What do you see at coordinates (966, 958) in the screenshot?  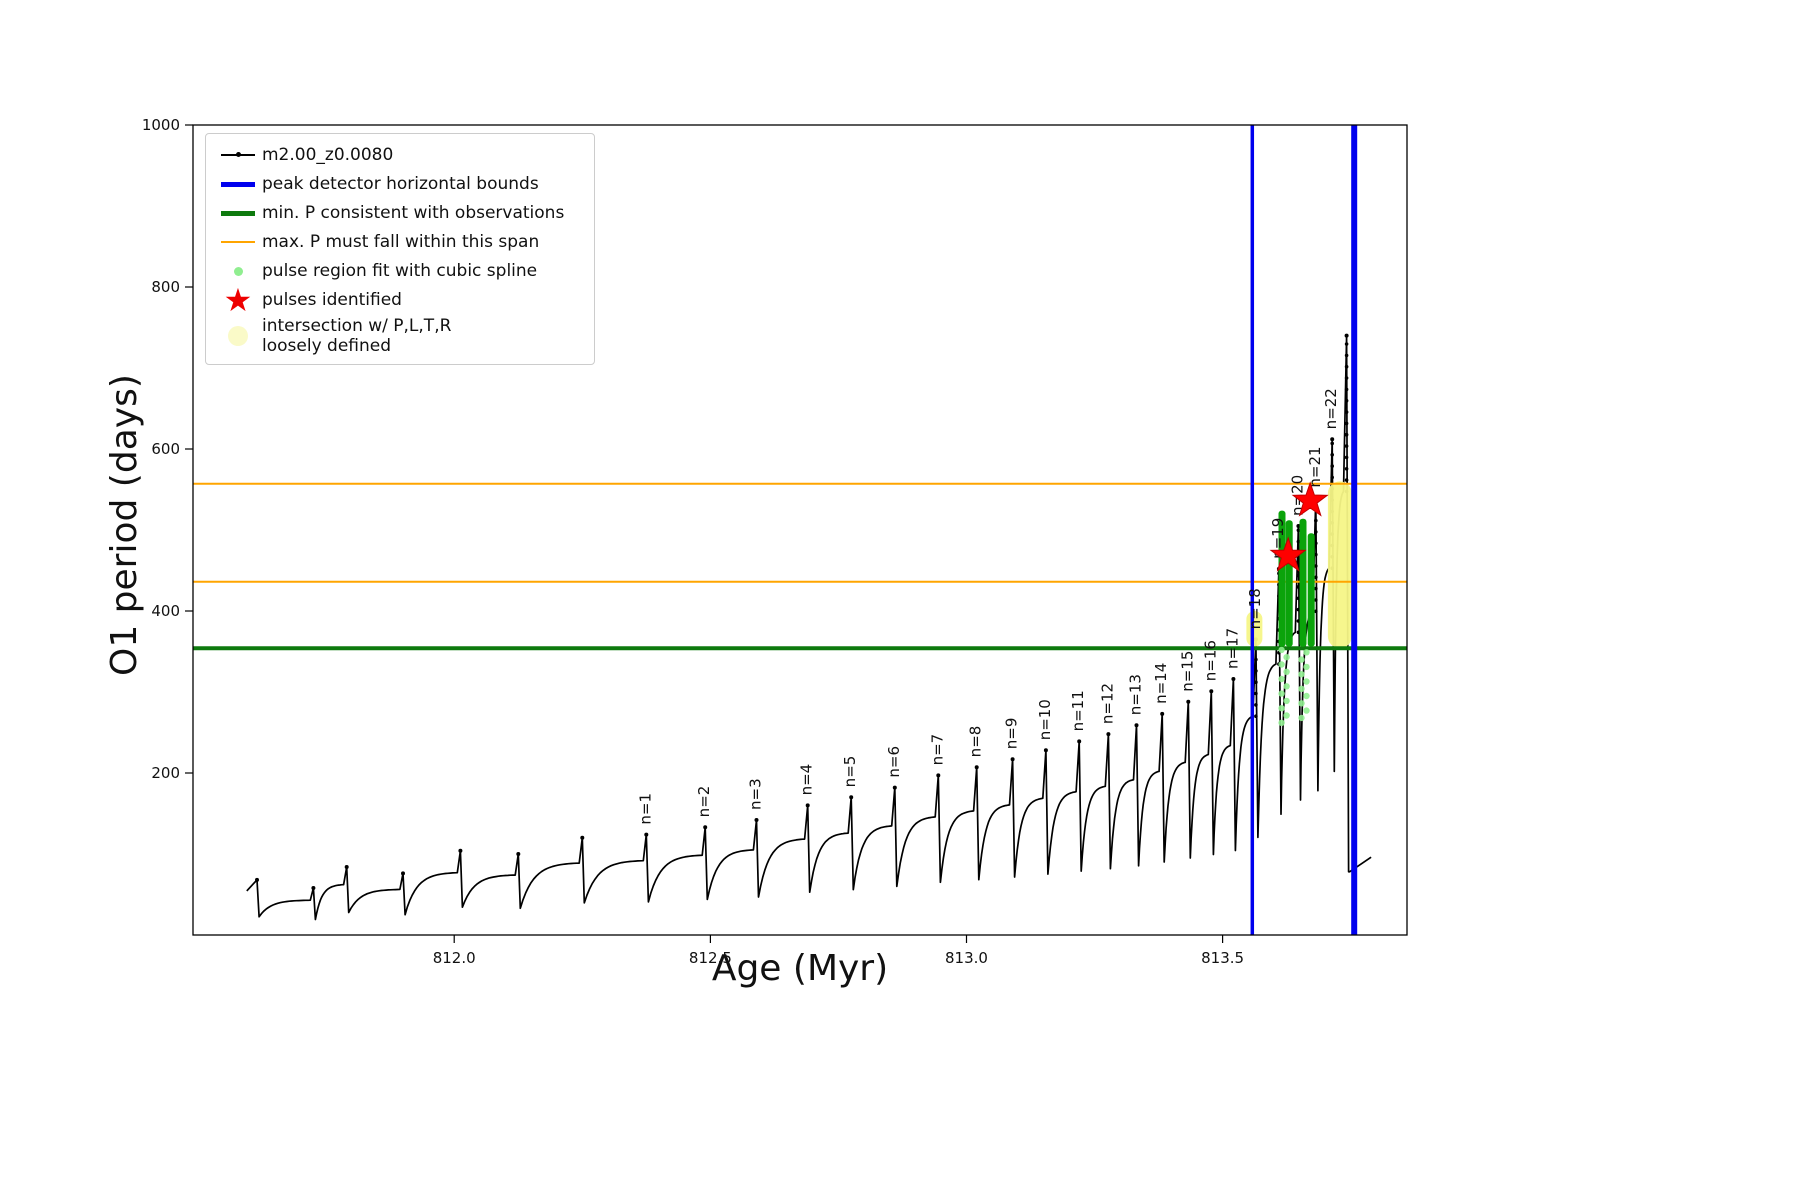 I see `x-tick-label: 813.0` at bounding box center [966, 958].